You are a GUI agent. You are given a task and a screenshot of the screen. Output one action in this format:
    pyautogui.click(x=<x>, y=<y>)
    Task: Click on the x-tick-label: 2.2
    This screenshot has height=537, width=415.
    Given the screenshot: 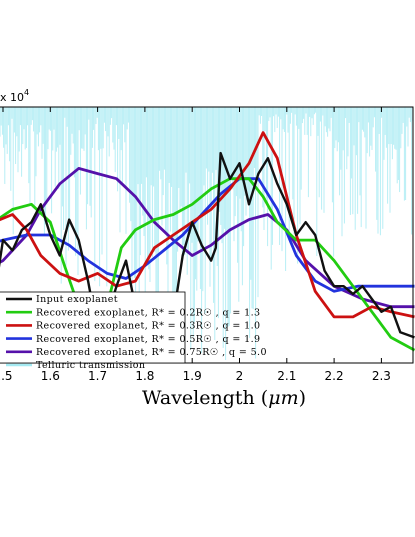 What is the action you would take?
    pyautogui.click(x=334, y=376)
    